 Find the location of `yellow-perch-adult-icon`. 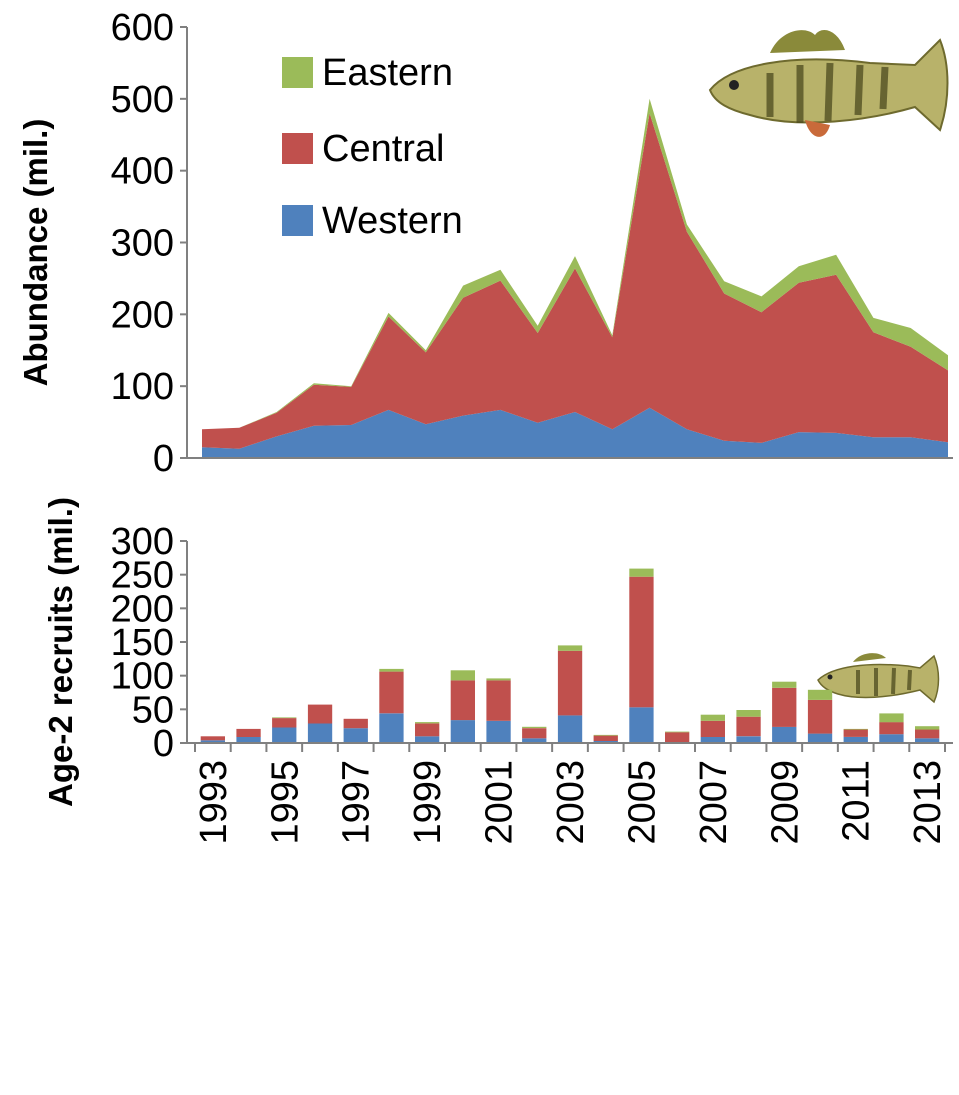

yellow-perch-adult-icon is located at coordinates (828, 83).